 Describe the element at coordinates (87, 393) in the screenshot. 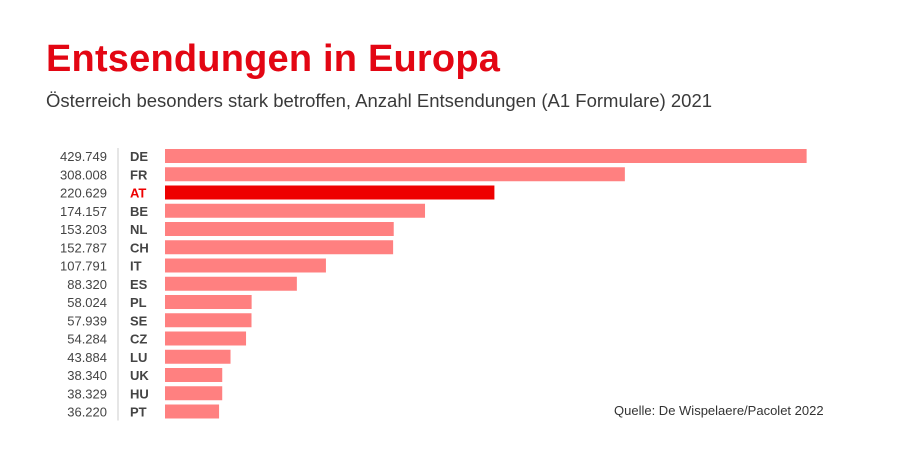

I see `value-label: 38.329` at that location.